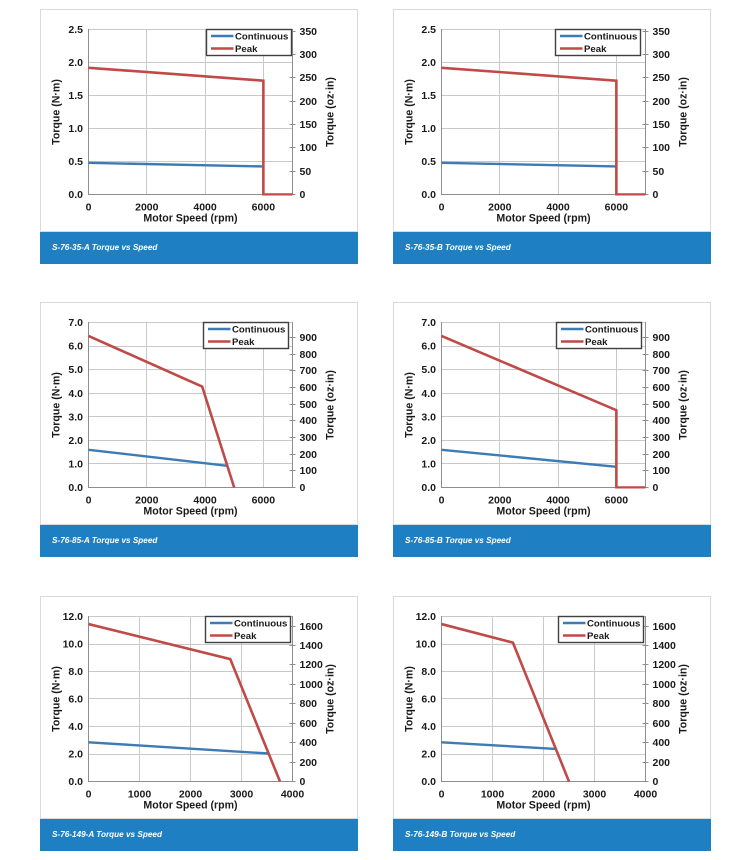 This screenshot has width=750, height=860. What do you see at coordinates (312, 685) in the screenshot?
I see `svg-text: 1000` at bounding box center [312, 685].